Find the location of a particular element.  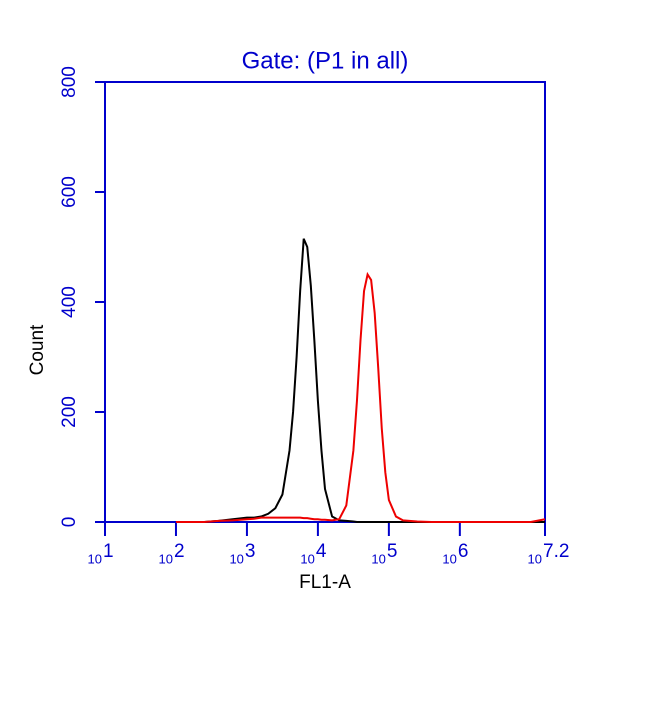

y-tick-label: 600 is located at coordinates (69, 192).